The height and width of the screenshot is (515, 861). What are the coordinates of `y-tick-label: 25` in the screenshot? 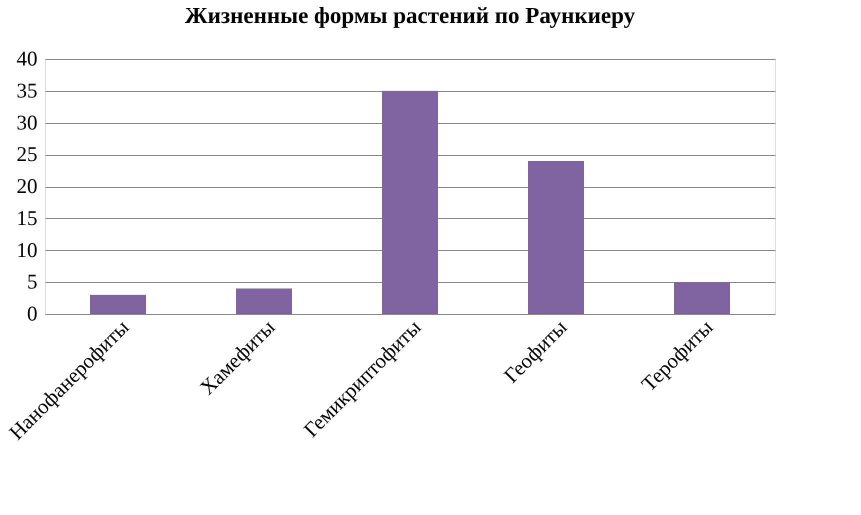 It's located at (27, 154).